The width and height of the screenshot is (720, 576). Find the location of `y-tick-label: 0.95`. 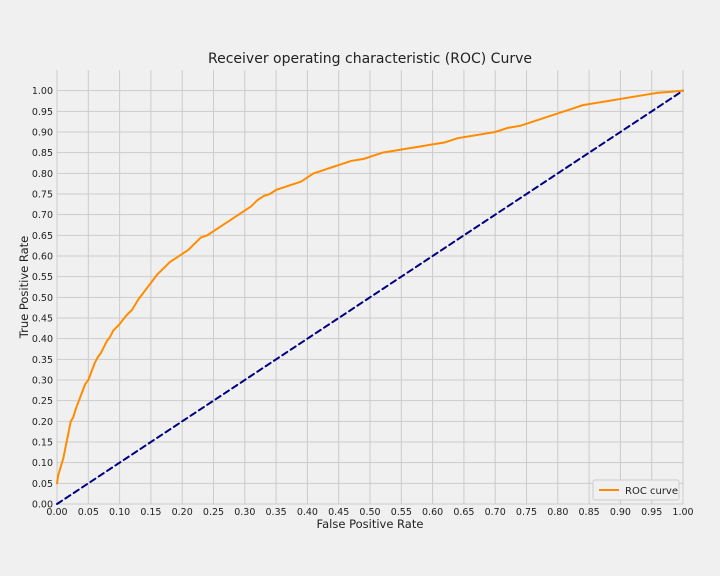

y-tick-label: 0.95 is located at coordinates (42, 112).